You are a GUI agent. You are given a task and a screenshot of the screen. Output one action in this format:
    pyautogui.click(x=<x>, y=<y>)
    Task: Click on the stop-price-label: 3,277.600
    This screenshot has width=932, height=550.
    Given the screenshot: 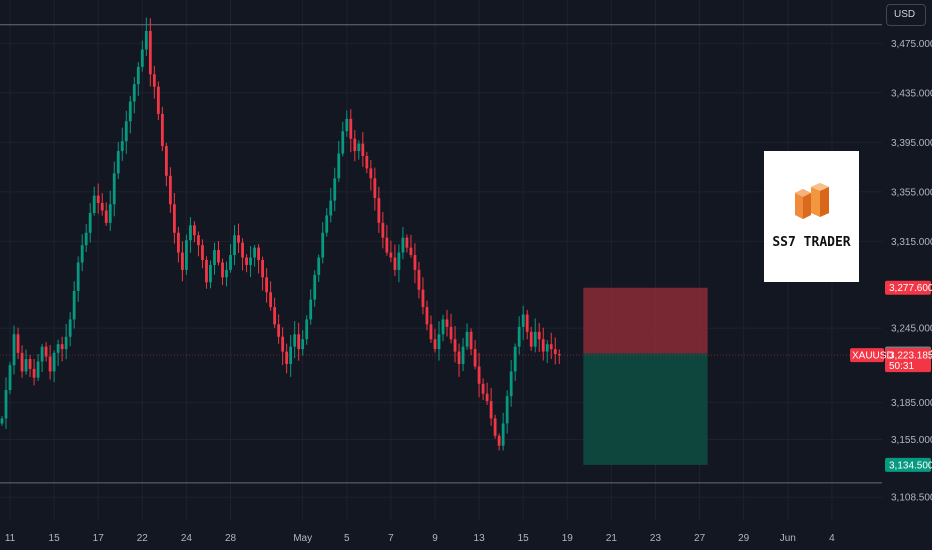 What is the action you would take?
    pyautogui.click(x=910, y=288)
    